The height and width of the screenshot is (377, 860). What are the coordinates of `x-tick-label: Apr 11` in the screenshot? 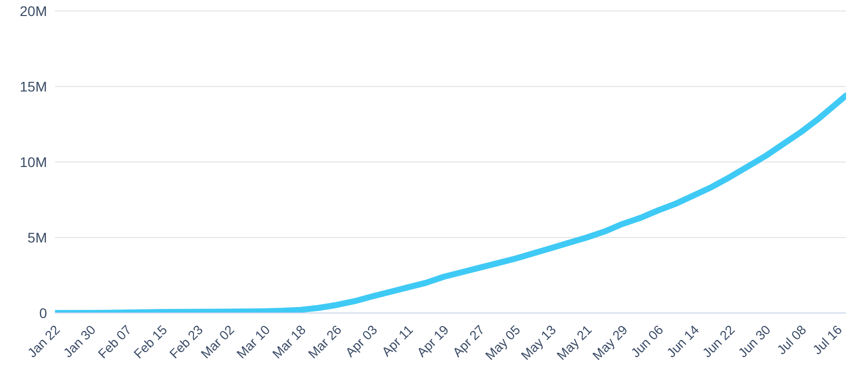 It's located at (397, 341).